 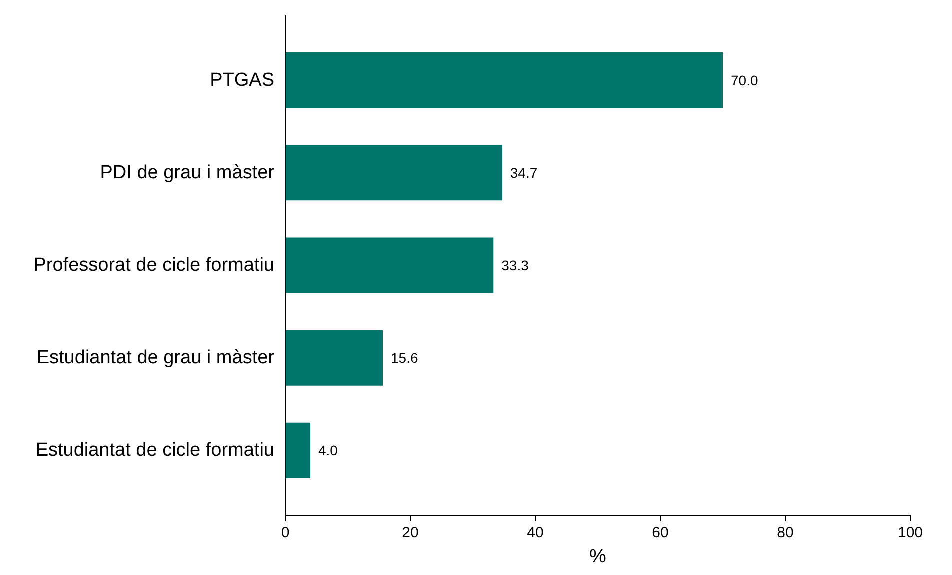 I want to click on x-axis-title: %, so click(x=598, y=557).